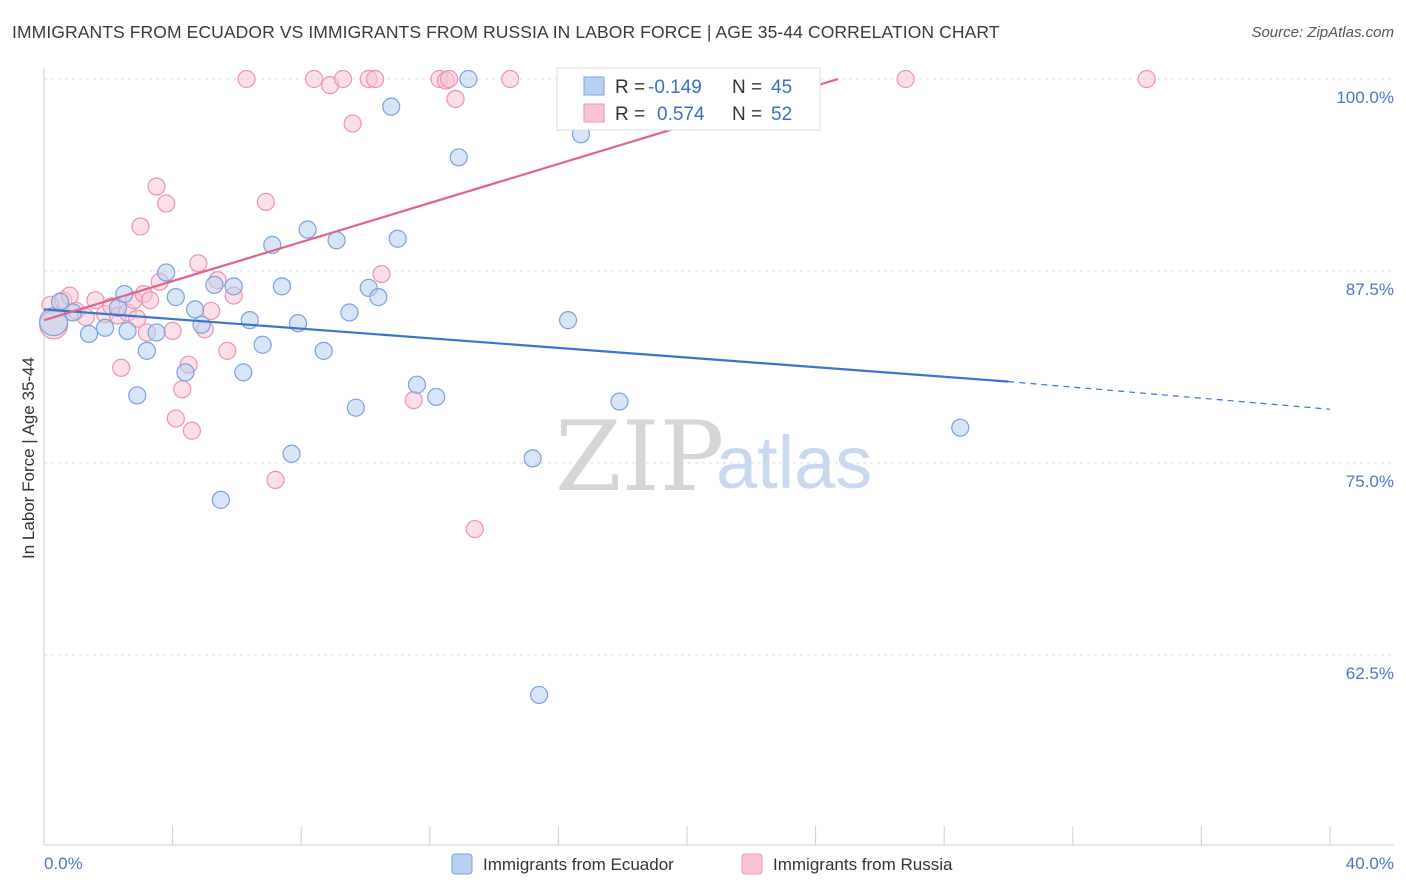 The height and width of the screenshot is (892, 1406). Describe the element at coordinates (794, 462) in the screenshot. I see `watermark-atlas: atlas` at that location.